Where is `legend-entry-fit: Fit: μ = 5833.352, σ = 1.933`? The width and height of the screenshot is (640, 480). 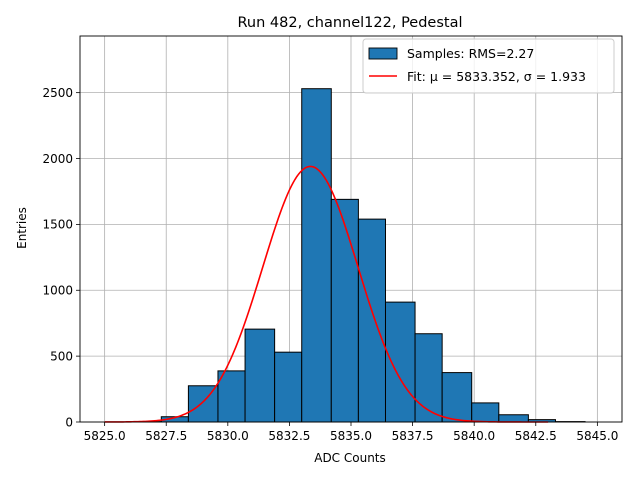
legend-entry-fit: Fit: μ = 5833.352, σ = 1.933 is located at coordinates (496, 76).